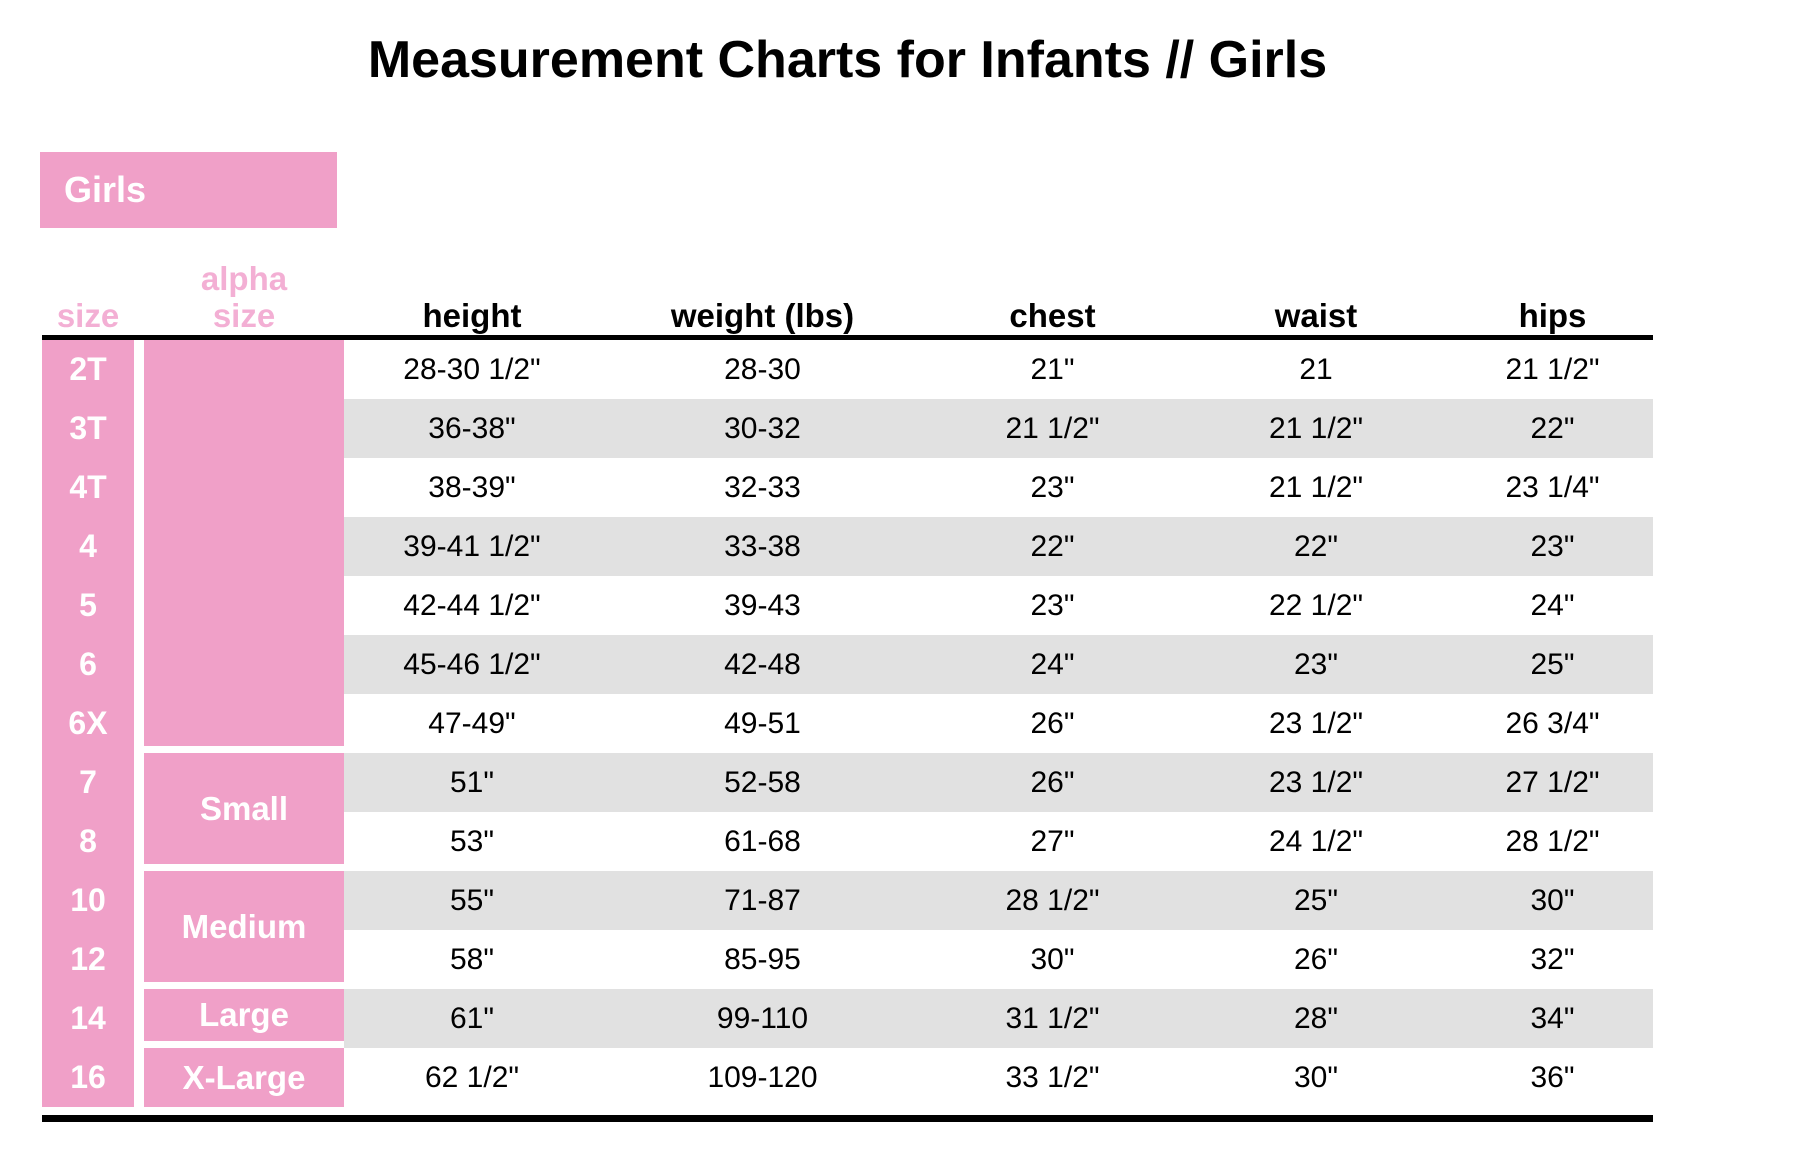 The height and width of the screenshot is (1156, 1818). What do you see at coordinates (1552, 546) in the screenshot?
I see `hips-cell: 23"` at bounding box center [1552, 546].